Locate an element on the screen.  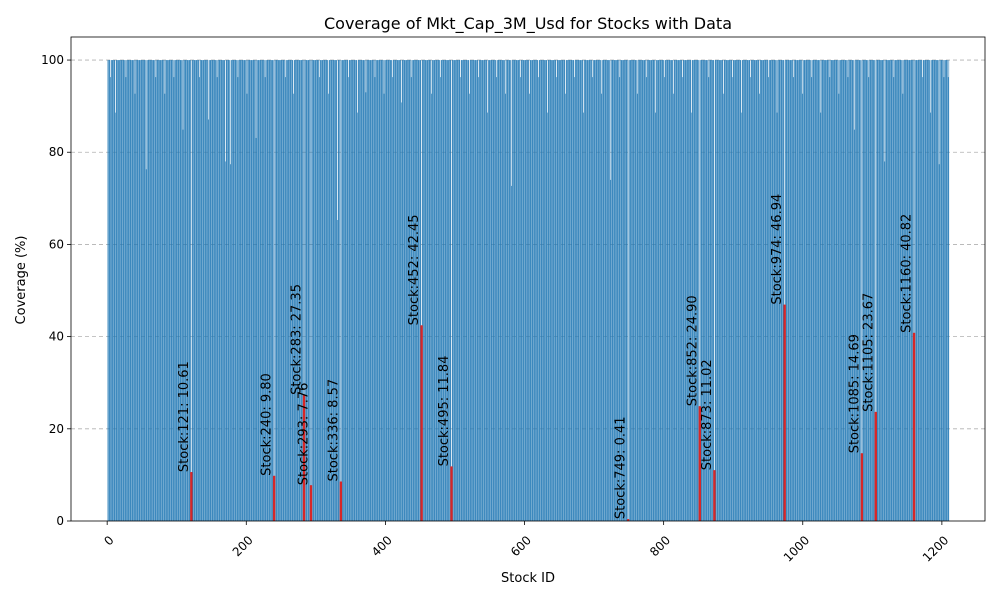
x-axis-ticks: 0 200 400 600 800 1000 1200 is located at coordinates (526, 543).